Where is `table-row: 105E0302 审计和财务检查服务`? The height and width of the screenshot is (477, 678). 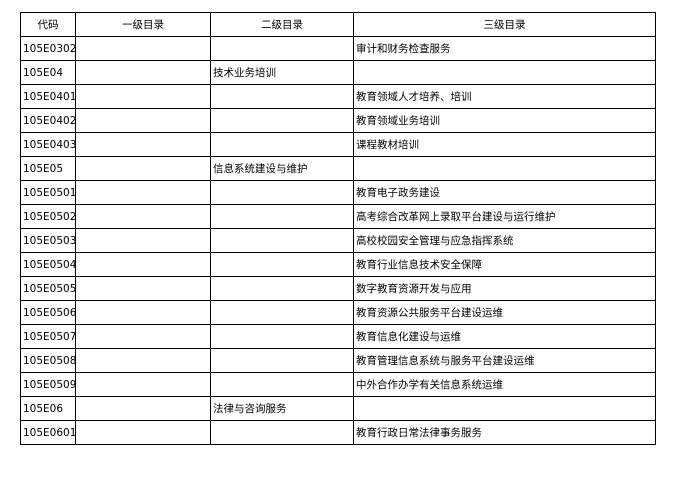 table-row: 105E0302 审计和财务检查服务 is located at coordinates (338, 48).